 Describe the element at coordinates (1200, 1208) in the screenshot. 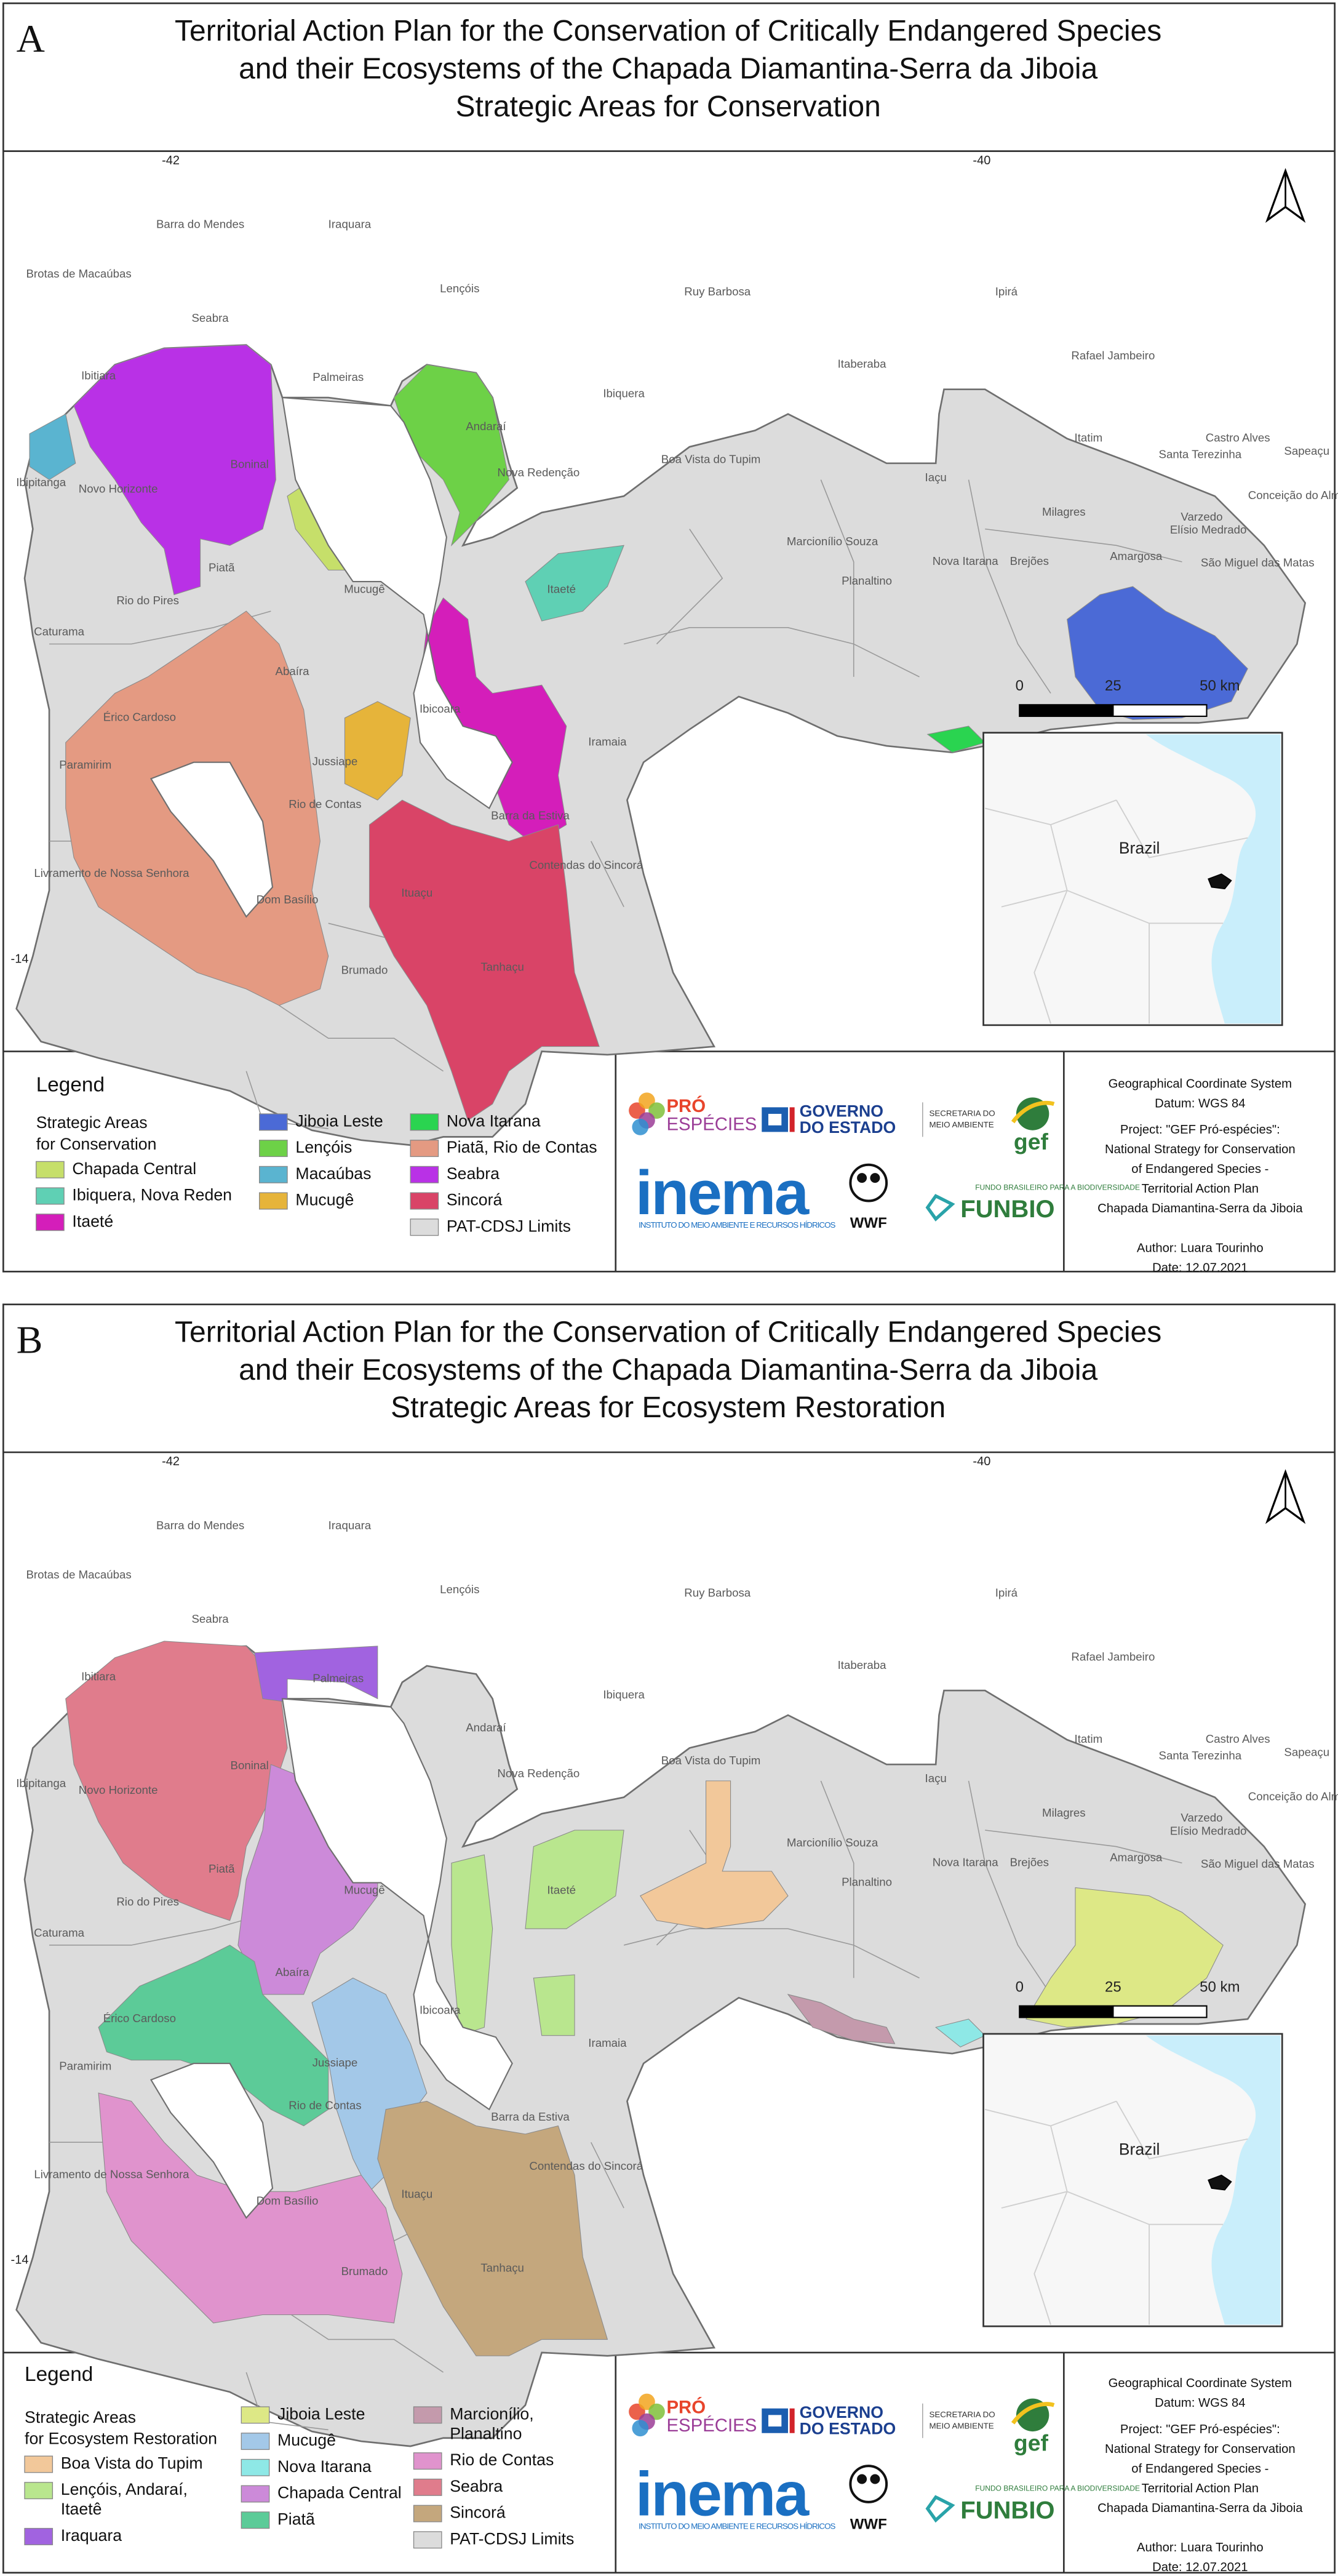

I see `info-text: Chapada Diamantina-Serra da Jiboia` at that location.